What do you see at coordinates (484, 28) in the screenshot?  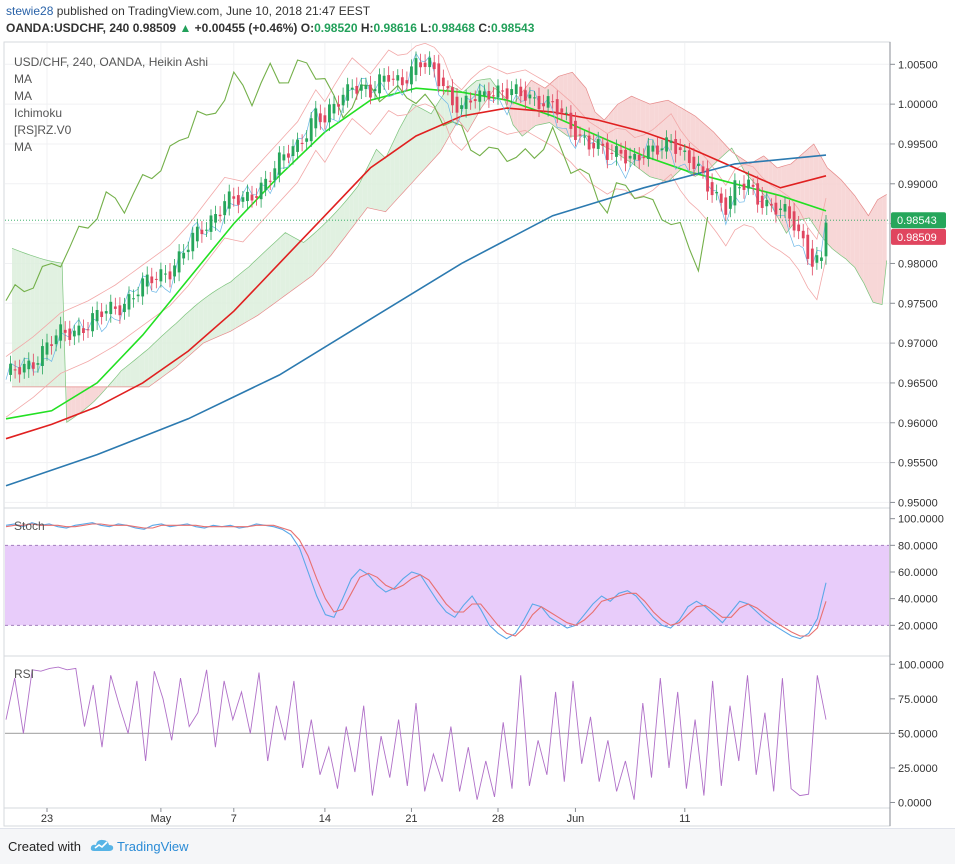 I see `close-label: C:` at bounding box center [484, 28].